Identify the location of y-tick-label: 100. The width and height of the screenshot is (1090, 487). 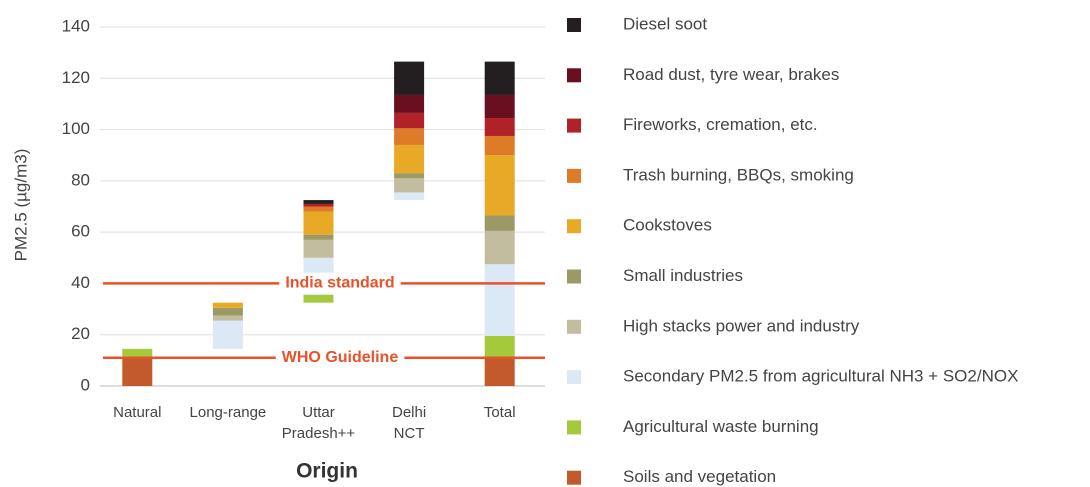
(76, 128).